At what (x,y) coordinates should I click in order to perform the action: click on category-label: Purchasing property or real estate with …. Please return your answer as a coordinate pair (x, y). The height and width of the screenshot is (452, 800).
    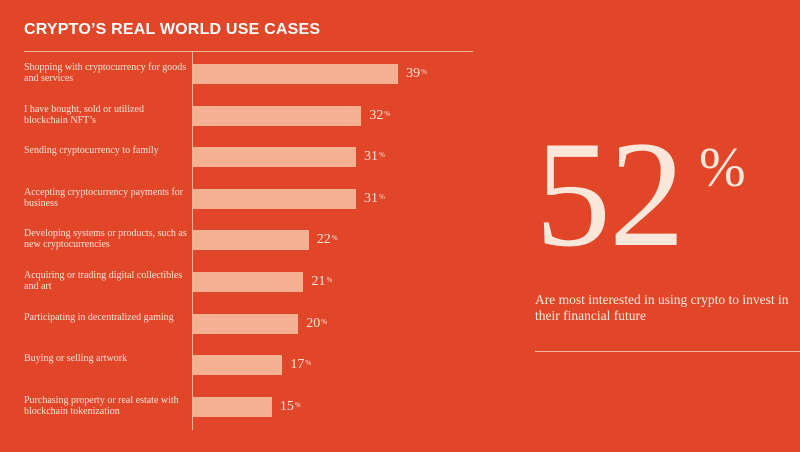
    Looking at the image, I should click on (101, 405).